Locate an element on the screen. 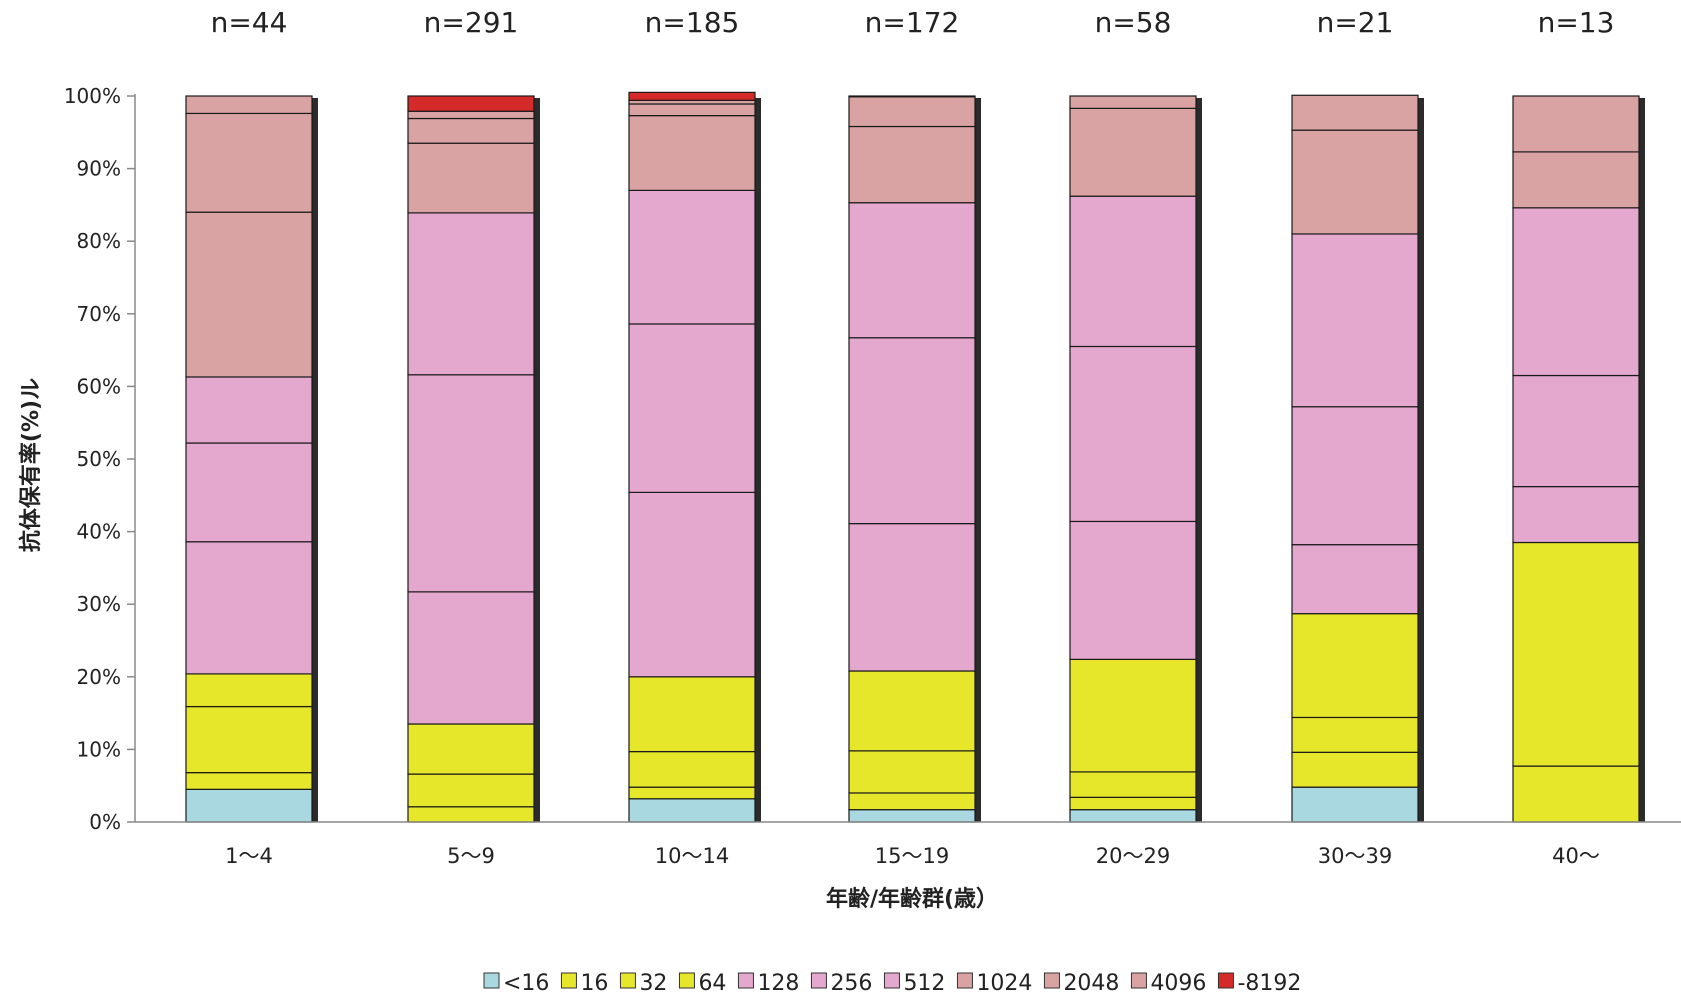  y-tick-label: 10% is located at coordinates (99, 749).